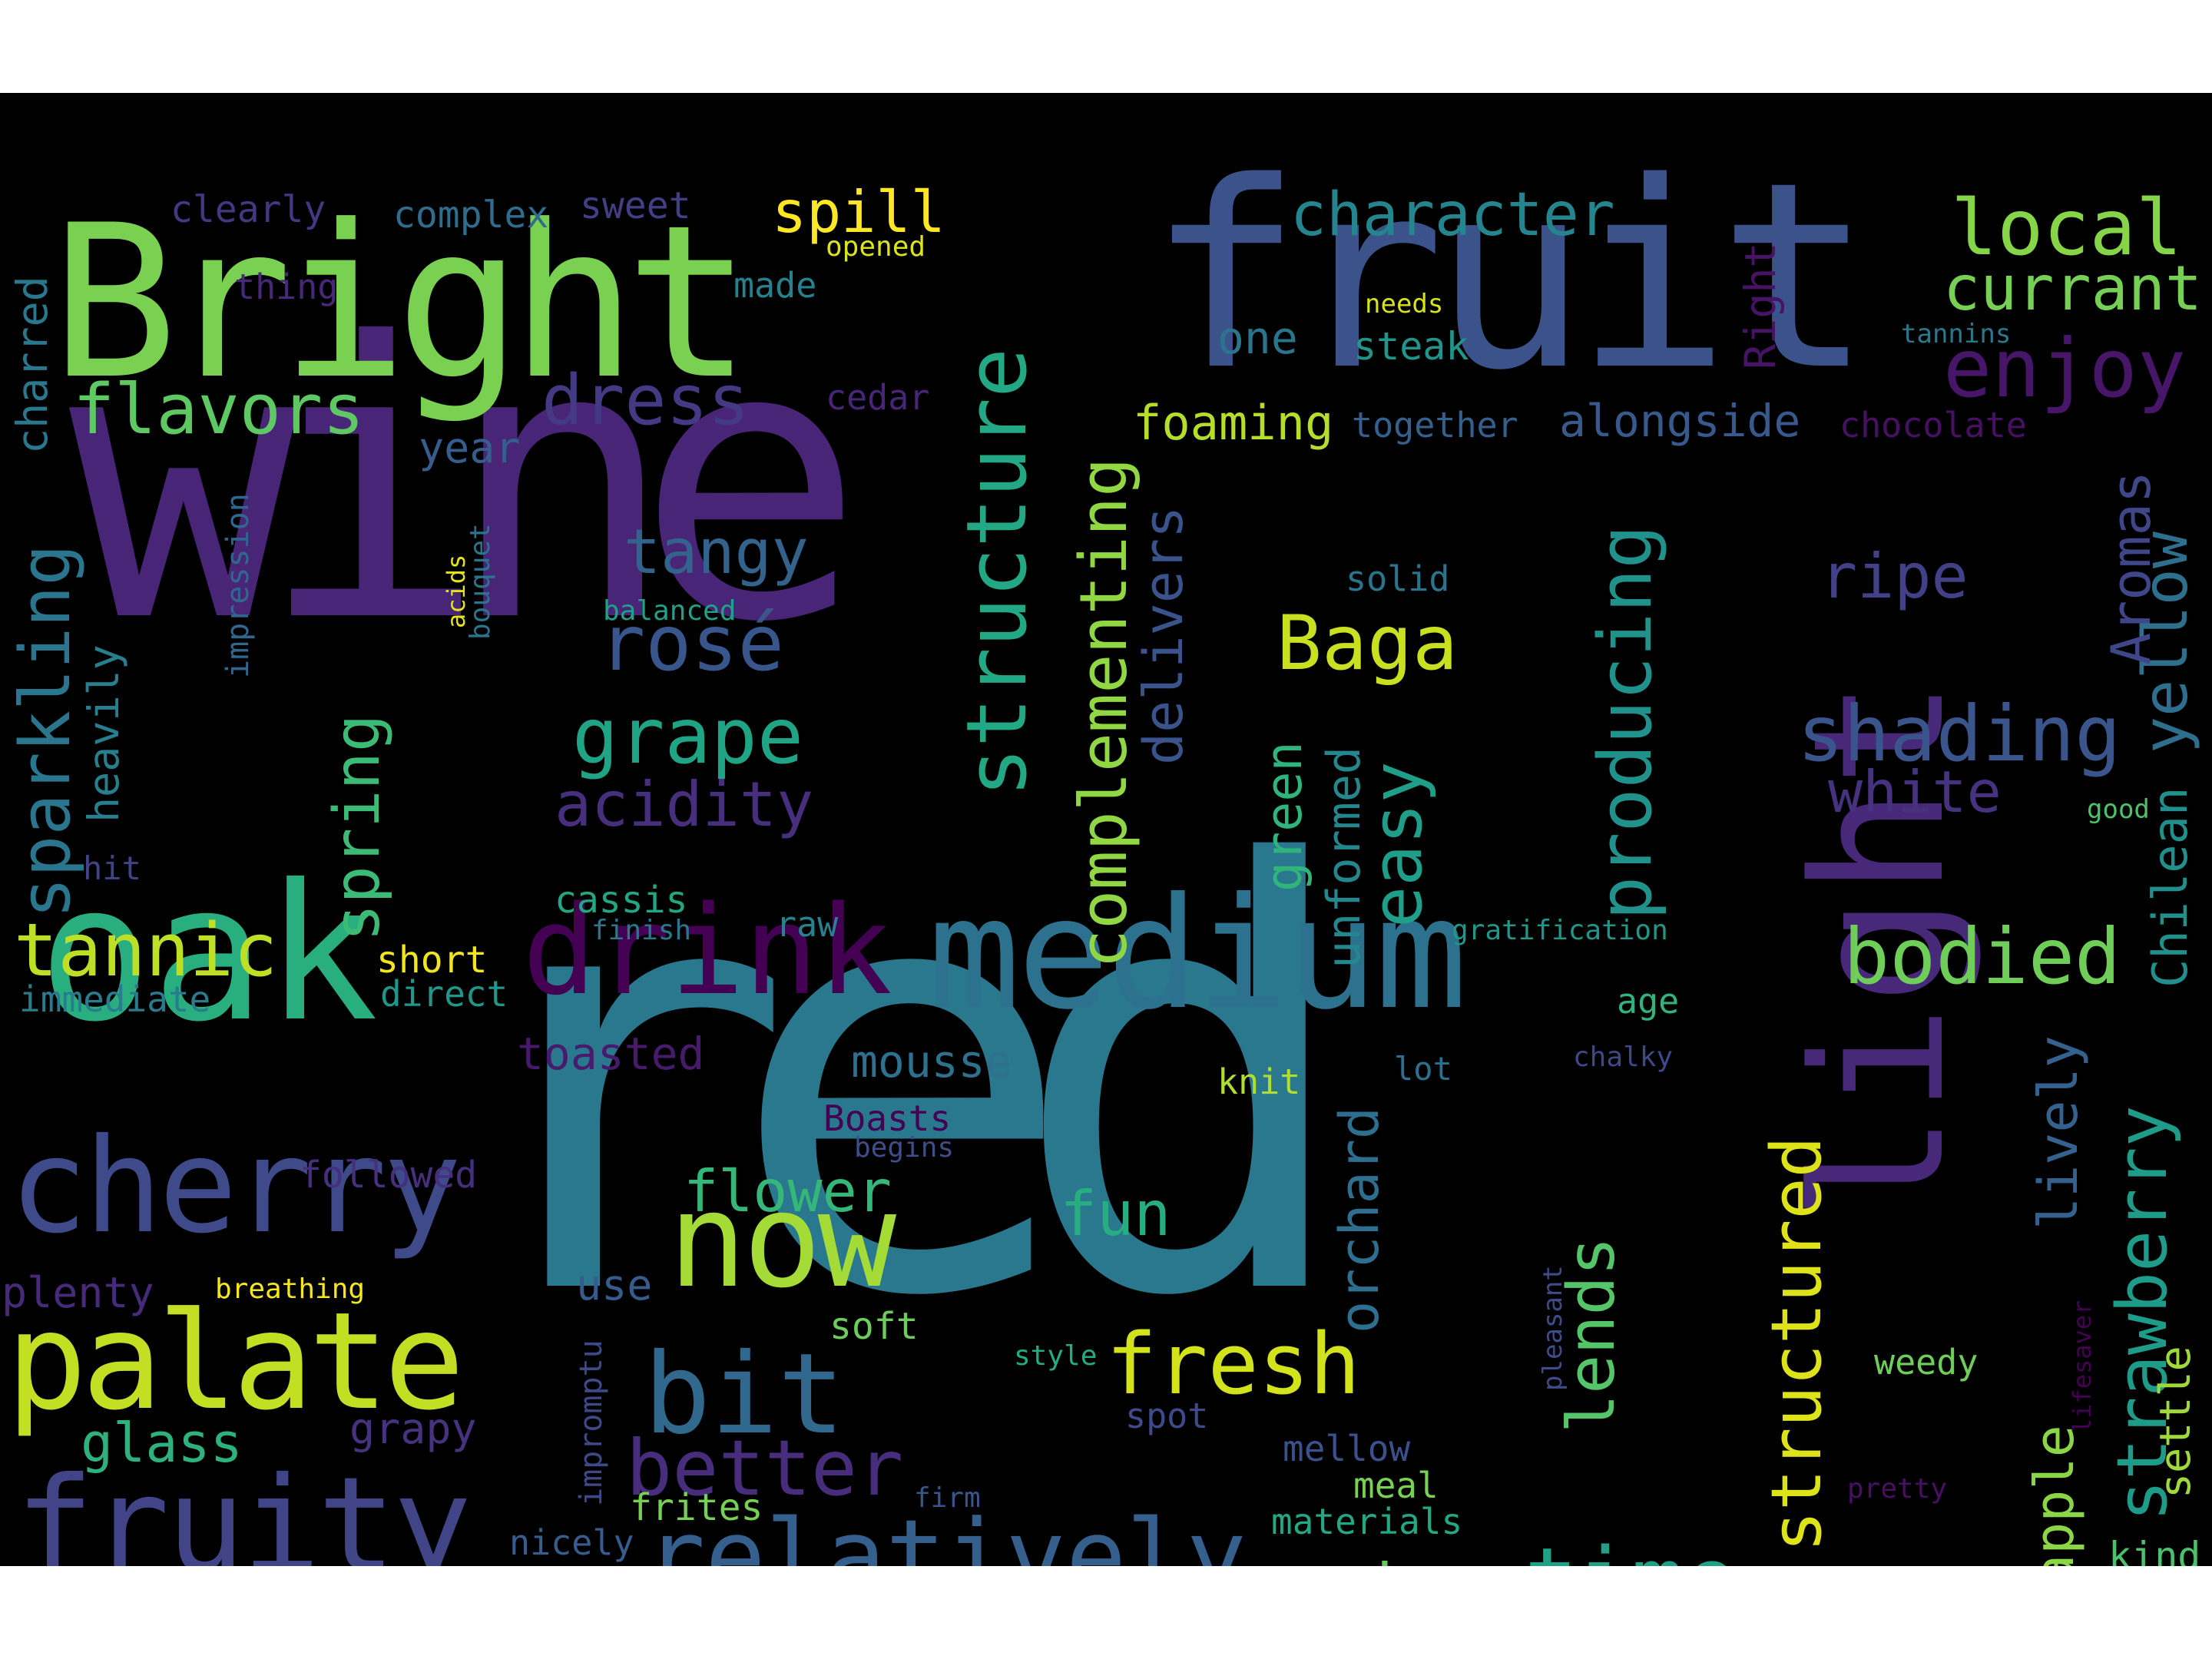 The height and width of the screenshot is (1659, 2212). Describe the element at coordinates (1233, 423) in the screenshot. I see `word-foaming: foaming` at that location.